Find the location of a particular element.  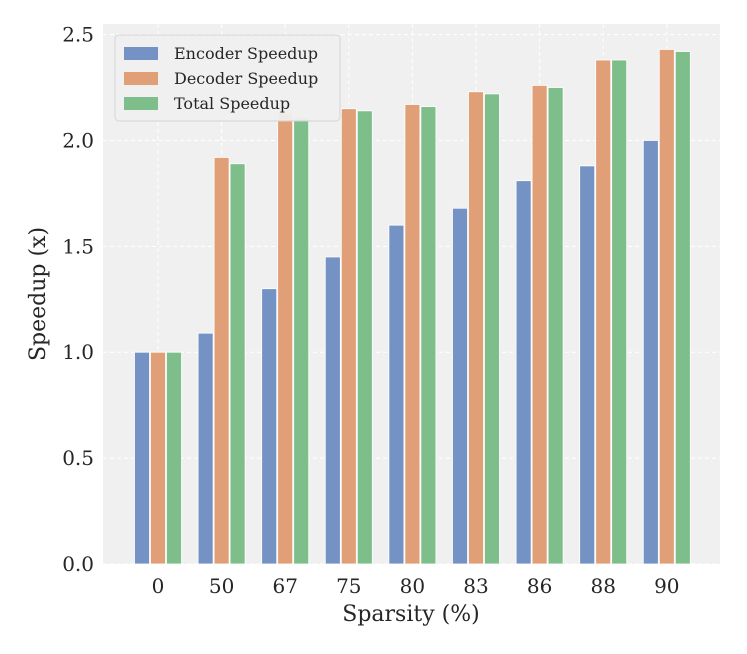

x-tick-label: 90 is located at coordinates (666, 586).